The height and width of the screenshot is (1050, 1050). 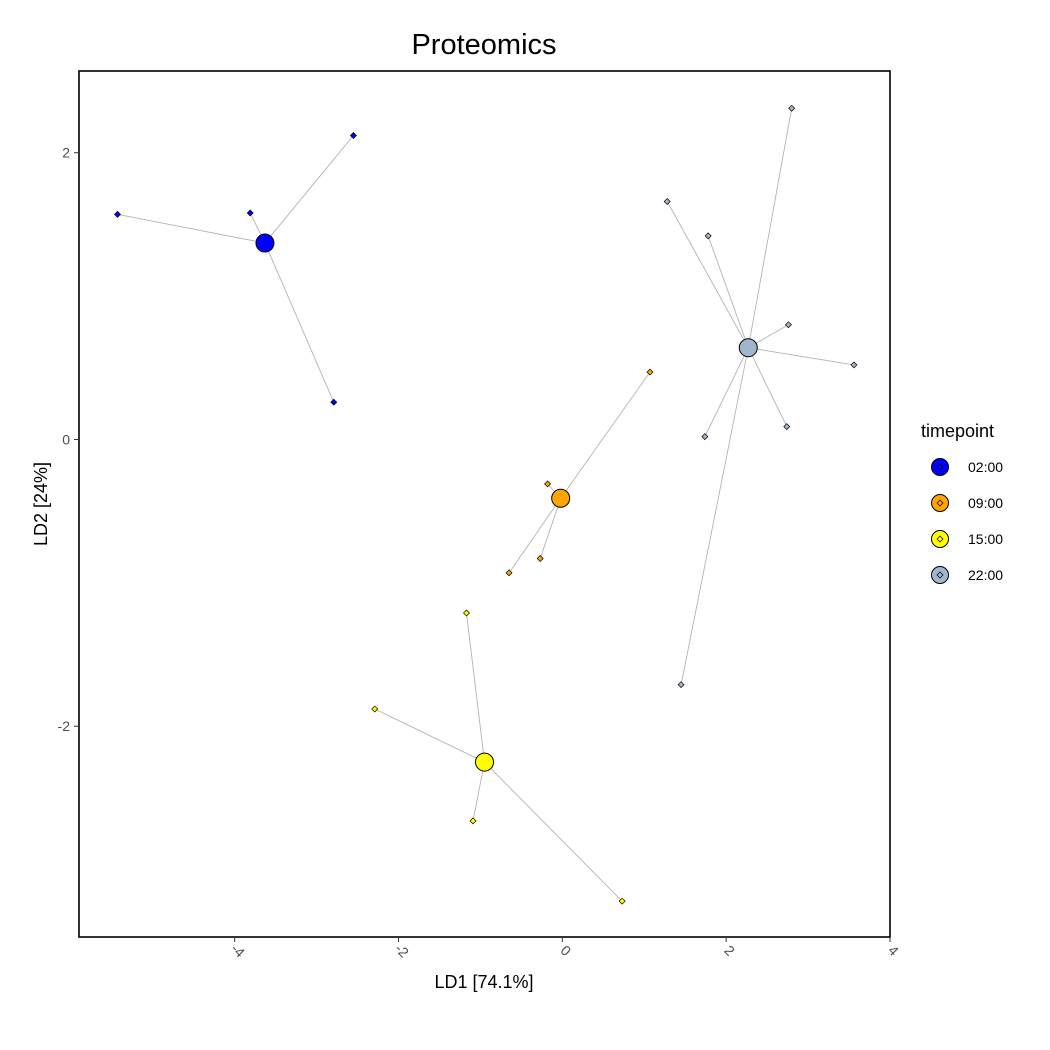 I want to click on legend-title: timepoint, so click(x=957, y=431).